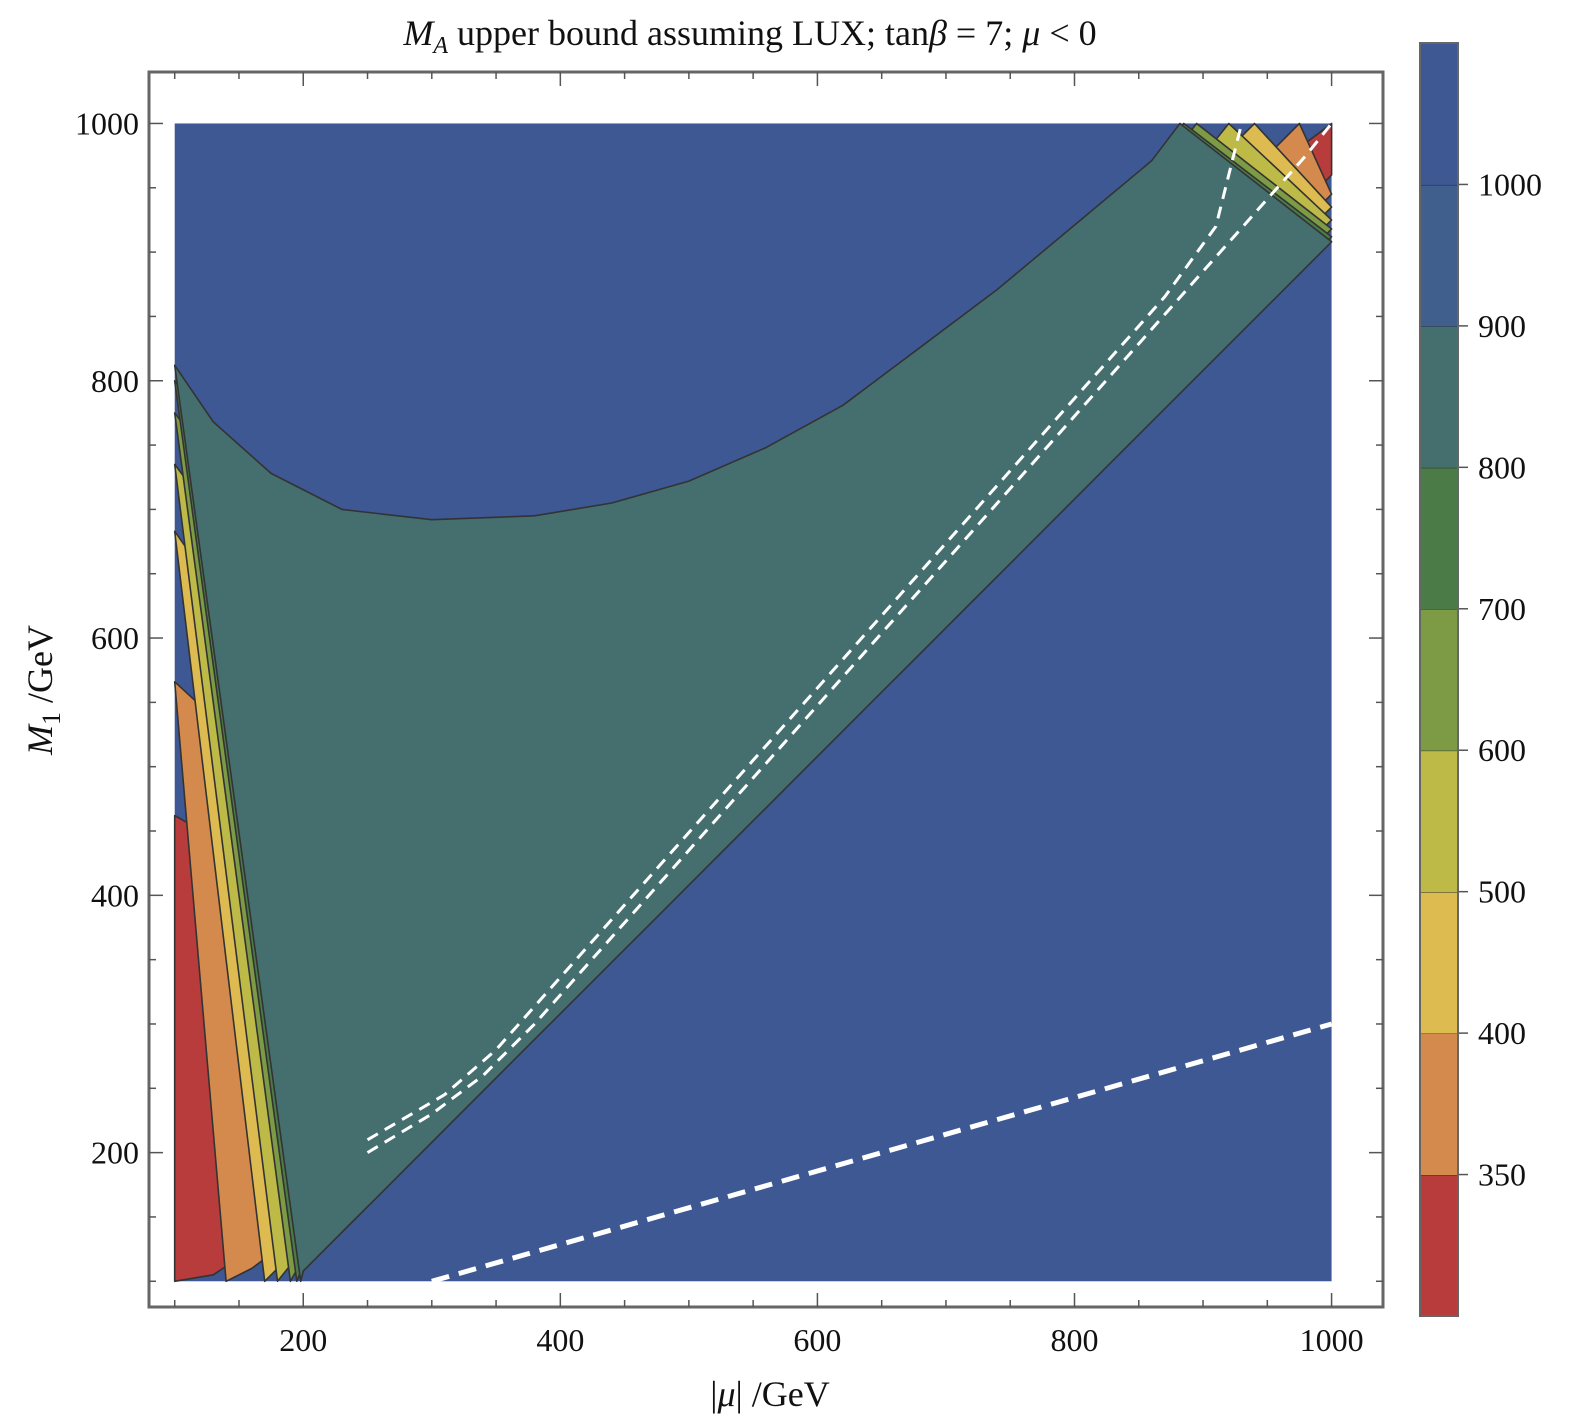  What do you see at coordinates (107, 123) in the screenshot?
I see `y-tick-label: 1000` at bounding box center [107, 123].